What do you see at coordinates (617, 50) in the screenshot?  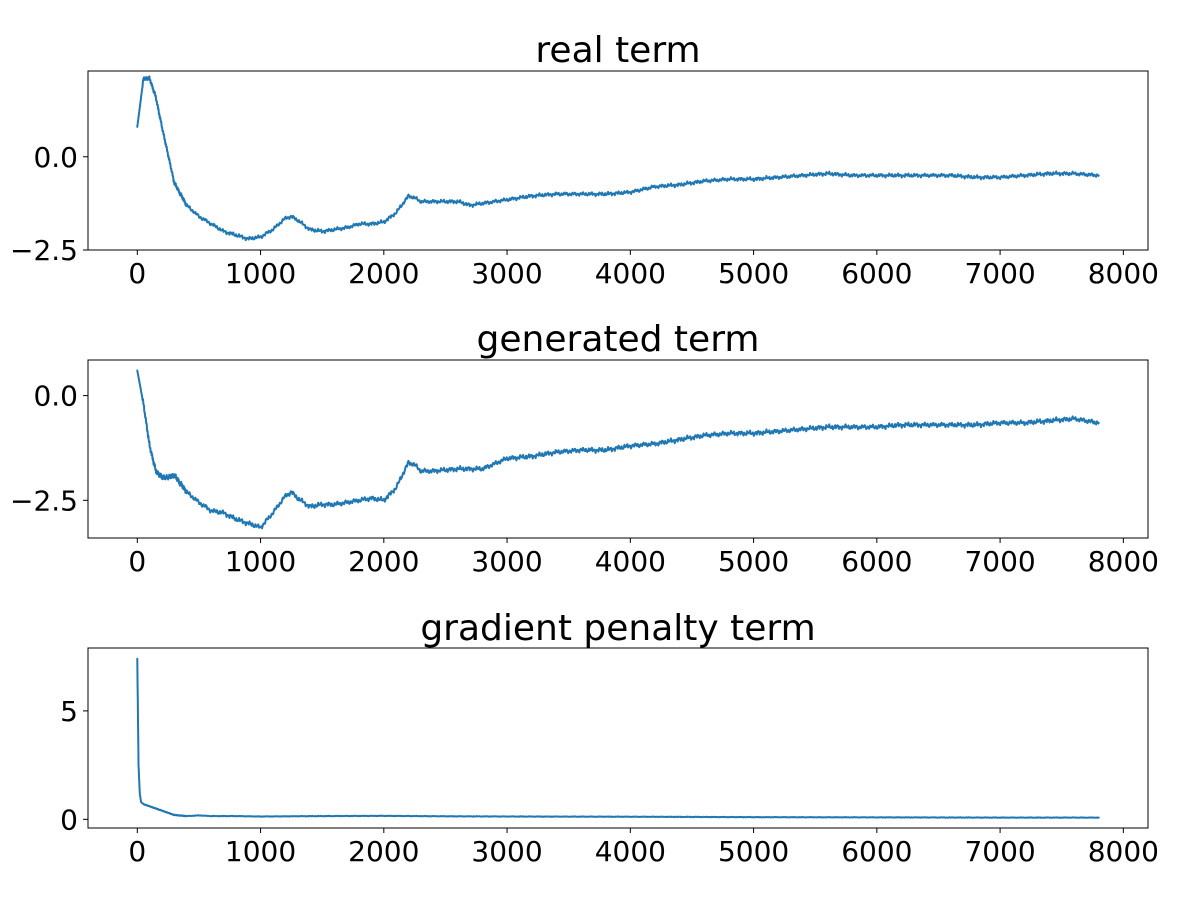 I see `subplot-title: real term` at bounding box center [617, 50].